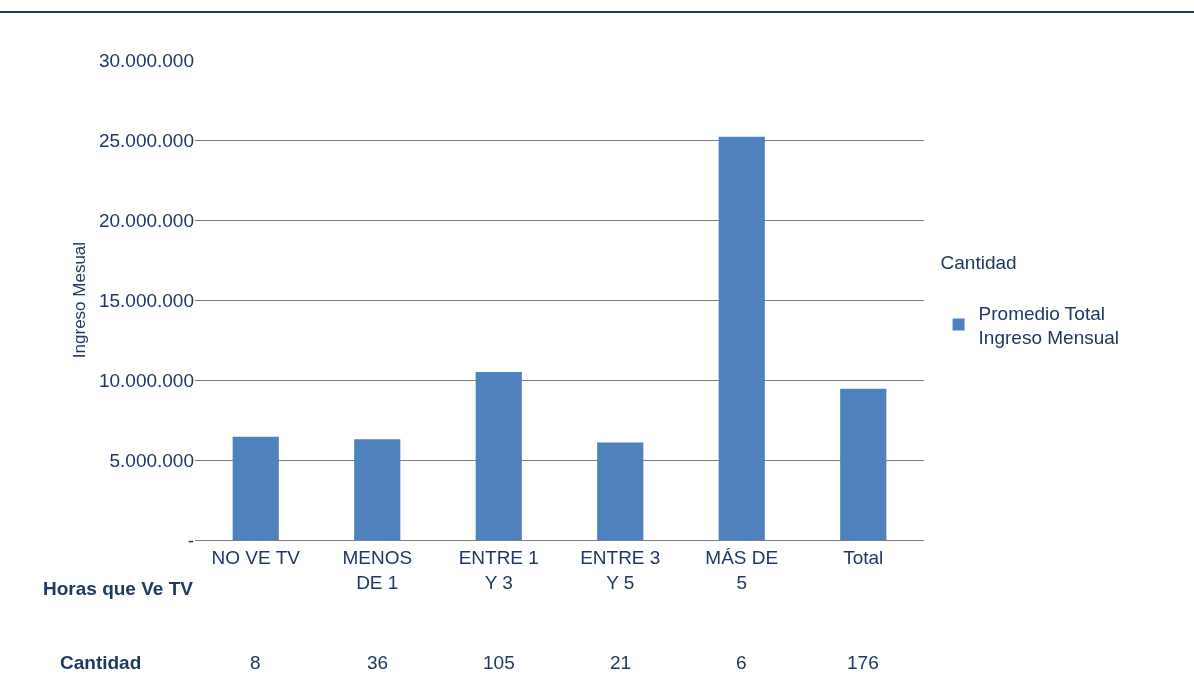 This screenshot has width=1194, height=690. Describe the element at coordinates (151, 460) in the screenshot. I see `y-tick-label: 5.000.000` at that location.